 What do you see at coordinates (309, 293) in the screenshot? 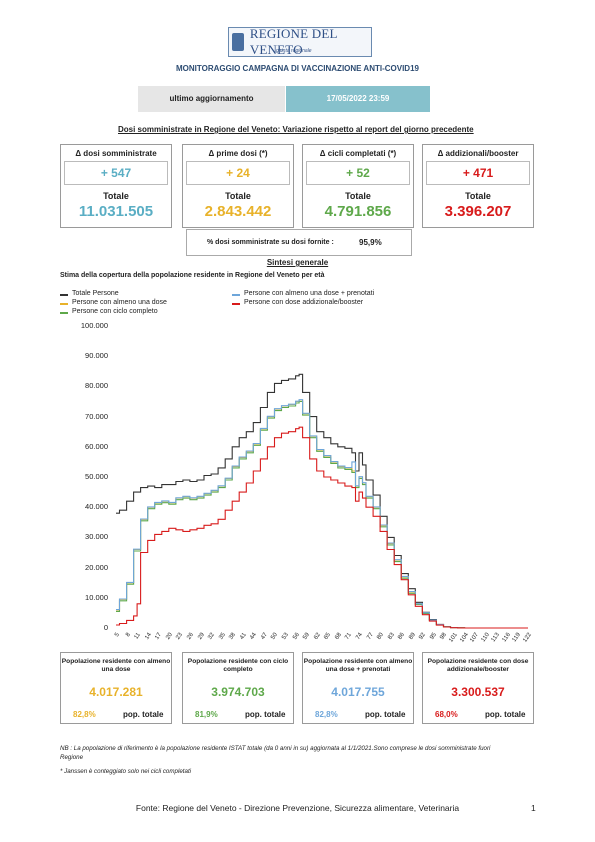
I see `legend-label: Persone con almeno una dose + prenotati` at bounding box center [309, 293].